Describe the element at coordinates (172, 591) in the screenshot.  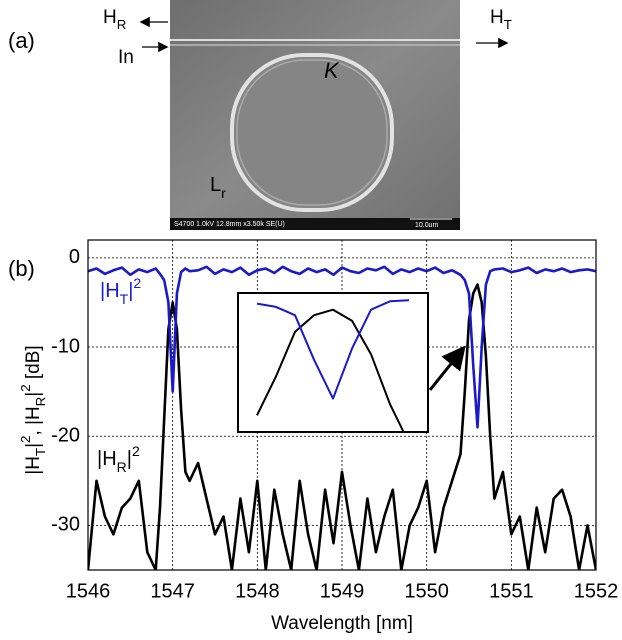
I see `x-tick-label: 1547` at that location.